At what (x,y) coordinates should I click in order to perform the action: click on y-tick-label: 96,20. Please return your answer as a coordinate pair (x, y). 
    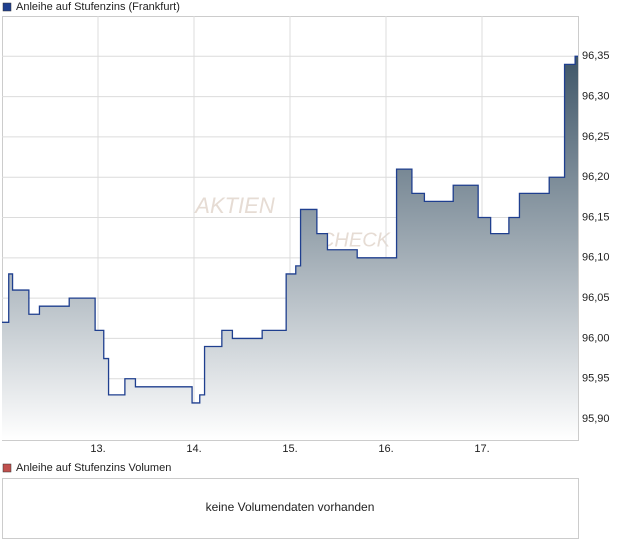
    Looking at the image, I should click on (596, 177).